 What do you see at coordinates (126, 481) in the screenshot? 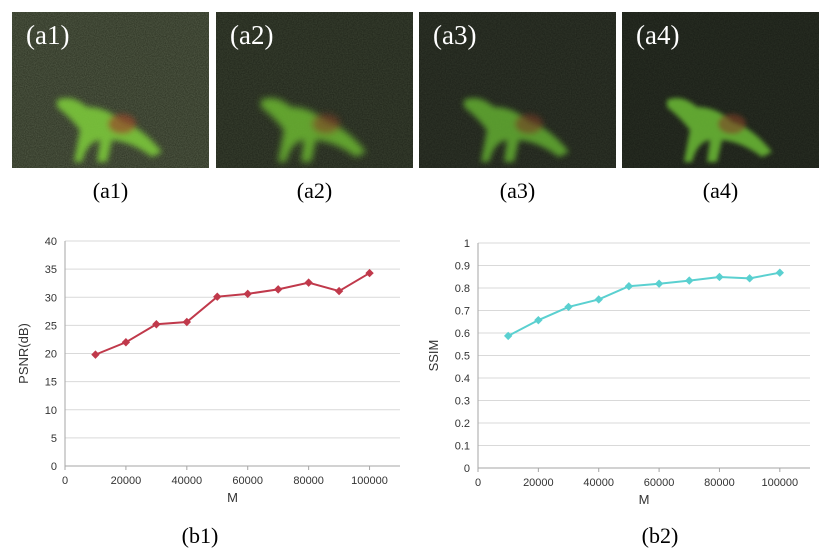
I see `psnr-xtick-label: 20000` at bounding box center [126, 481].